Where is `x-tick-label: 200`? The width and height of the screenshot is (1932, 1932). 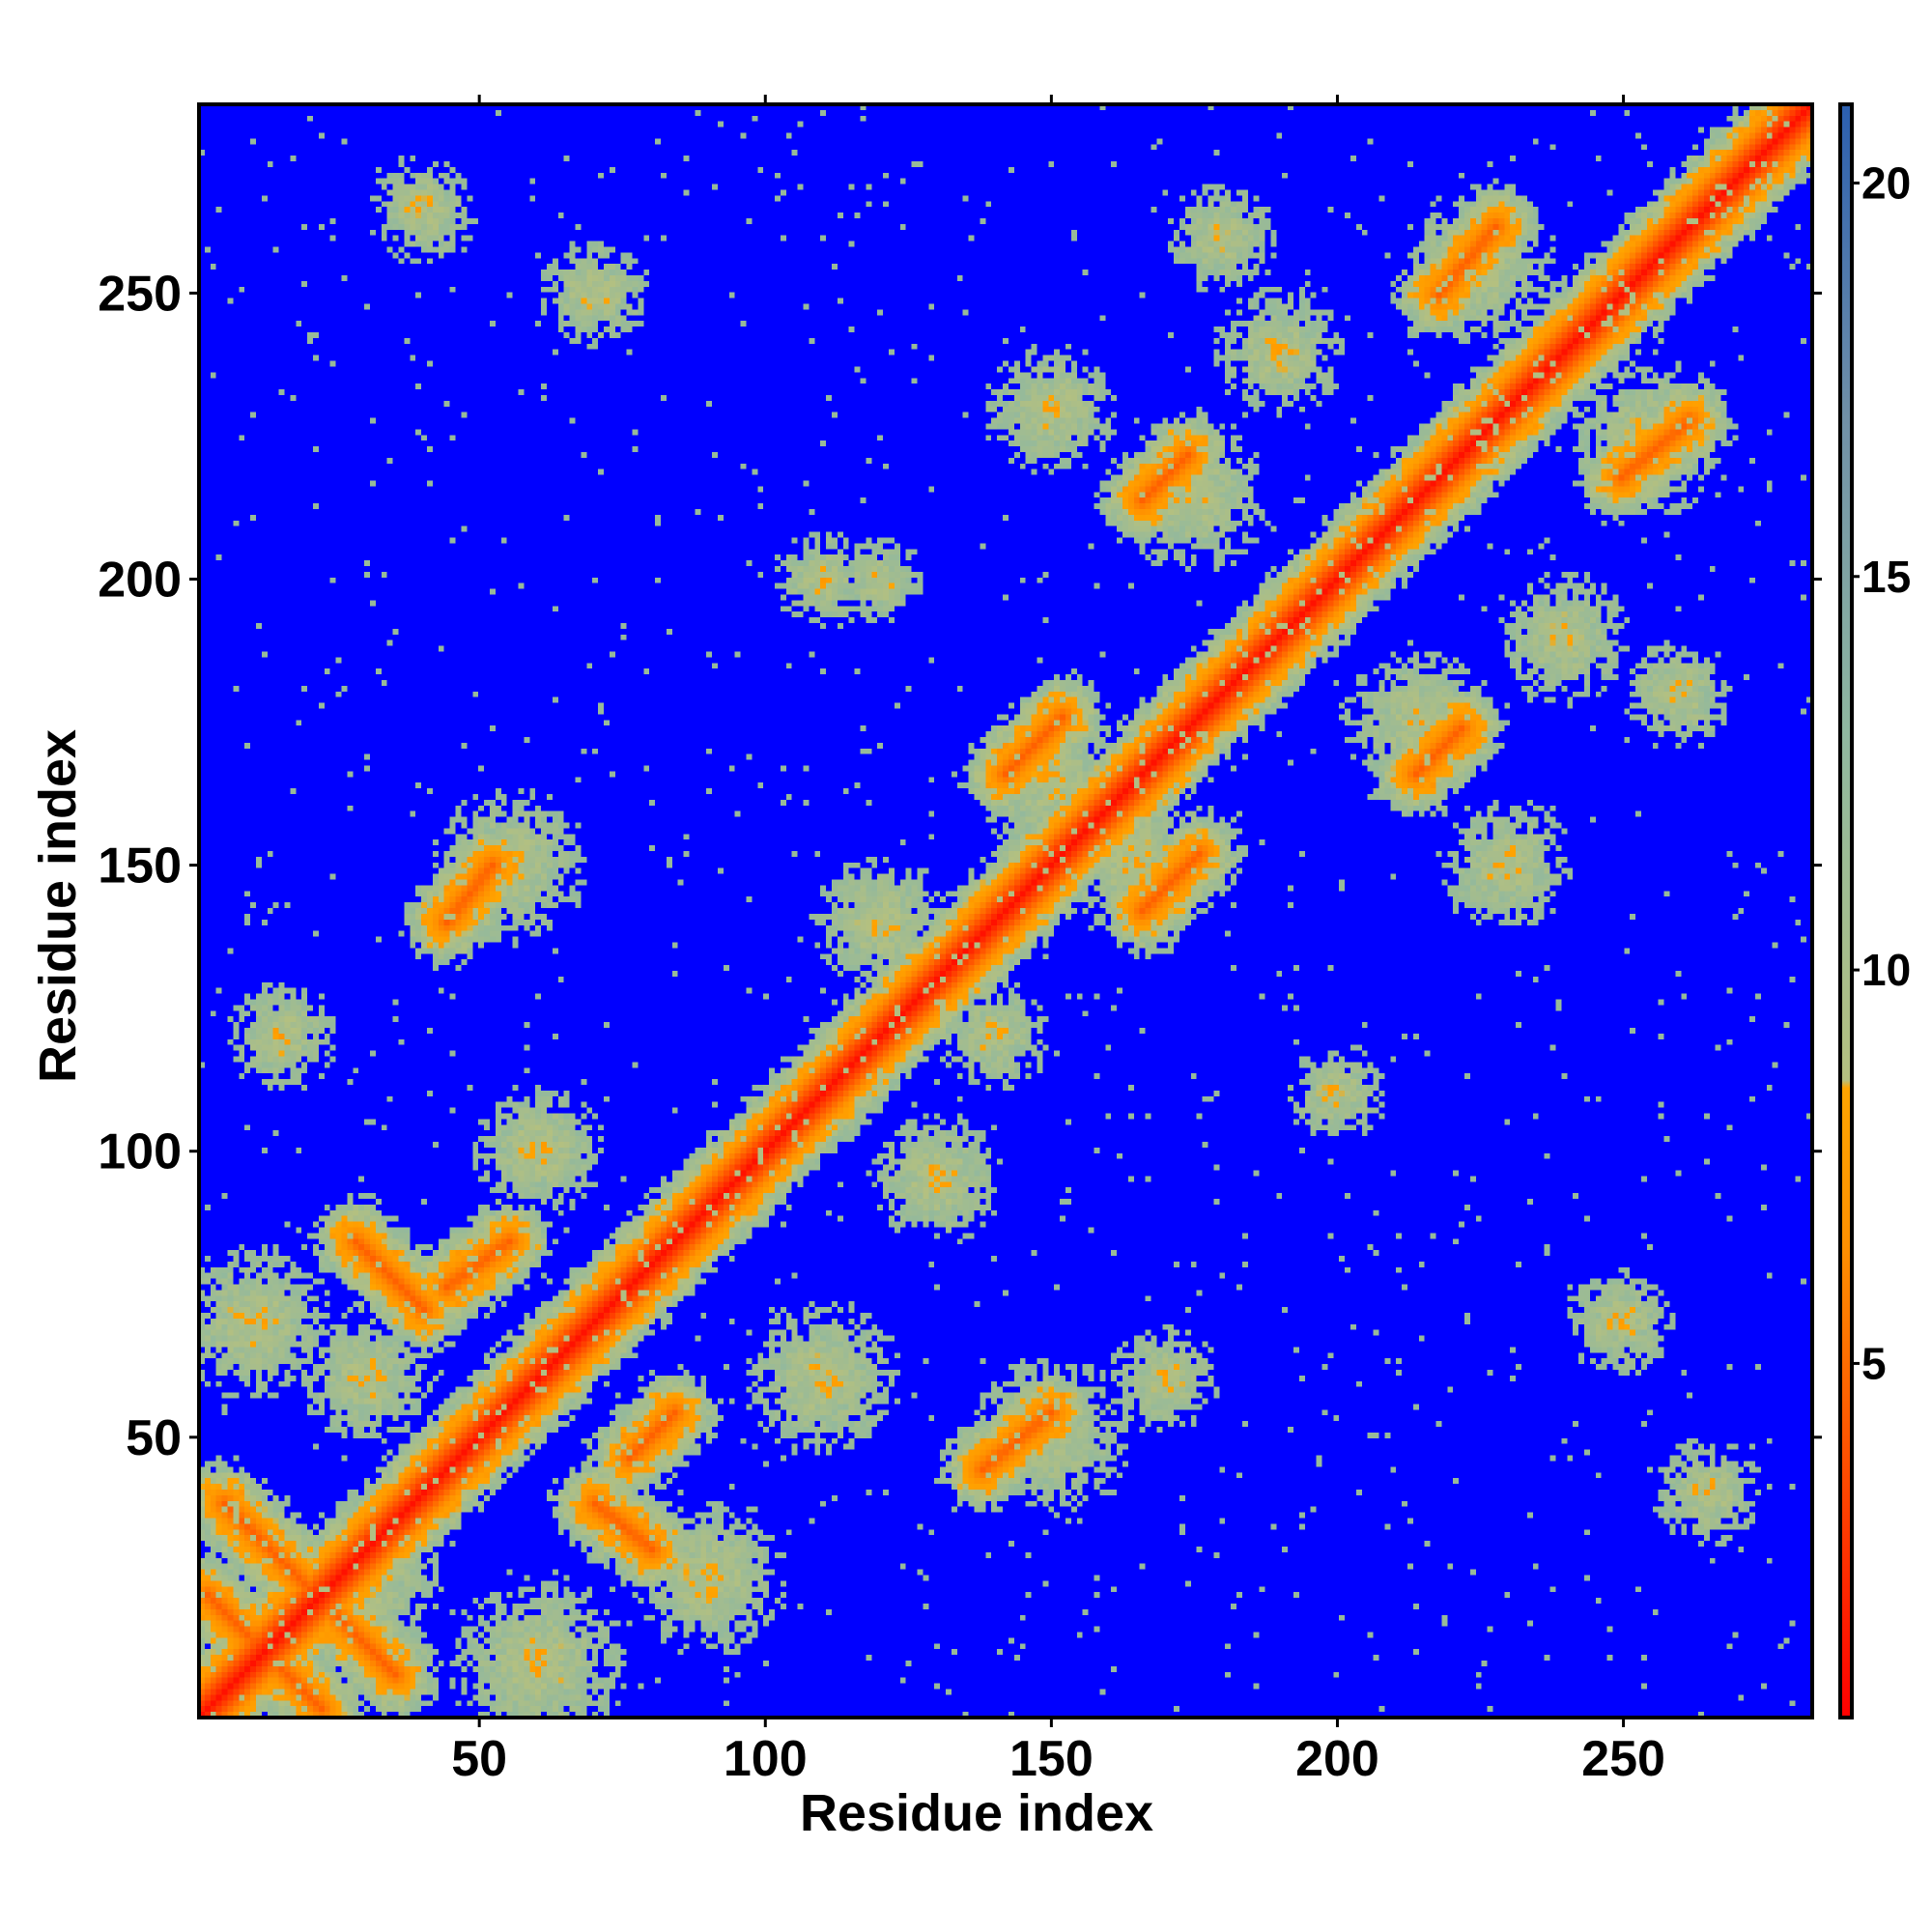 x-tick-label: 200 is located at coordinates (1337, 1759).